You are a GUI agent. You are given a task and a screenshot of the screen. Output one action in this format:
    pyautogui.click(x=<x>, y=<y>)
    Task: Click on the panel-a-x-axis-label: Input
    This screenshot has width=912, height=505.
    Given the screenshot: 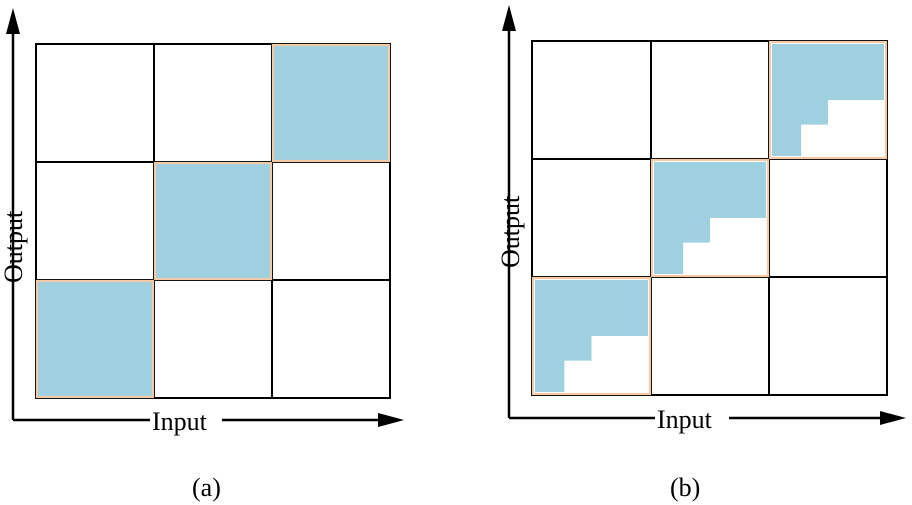 What is the action you would take?
    pyautogui.click(x=180, y=421)
    